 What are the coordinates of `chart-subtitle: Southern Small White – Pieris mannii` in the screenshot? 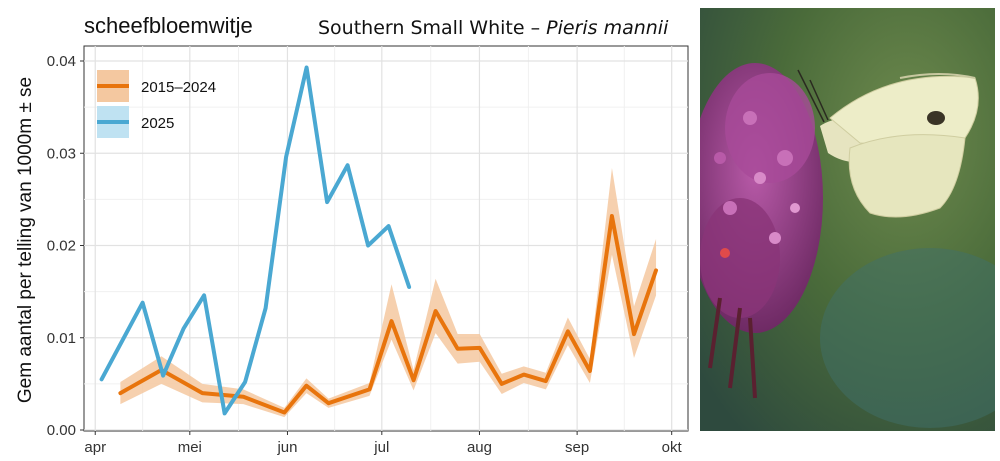 It's located at (493, 28).